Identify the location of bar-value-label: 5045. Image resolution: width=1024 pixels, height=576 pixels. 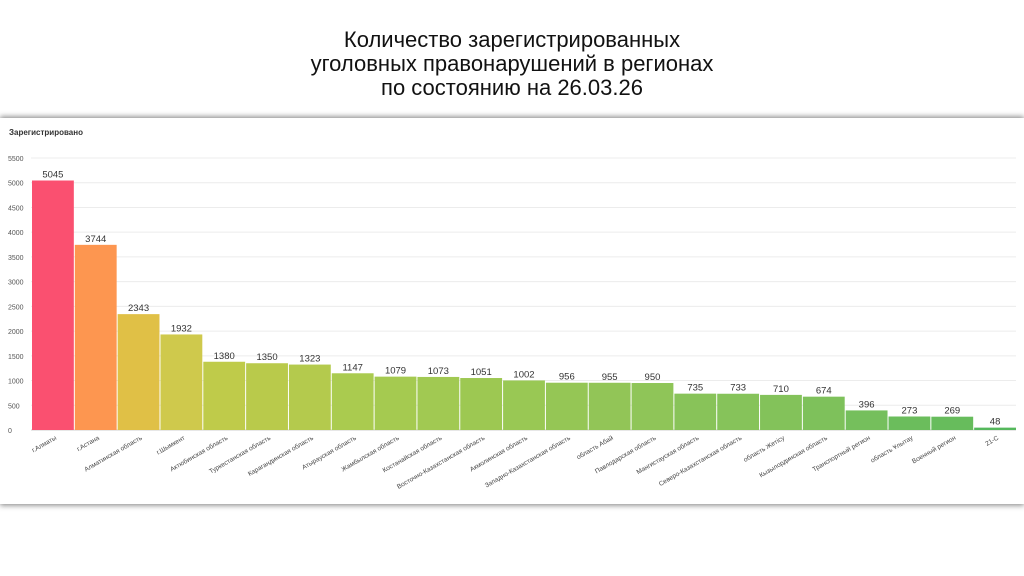
(52, 175).